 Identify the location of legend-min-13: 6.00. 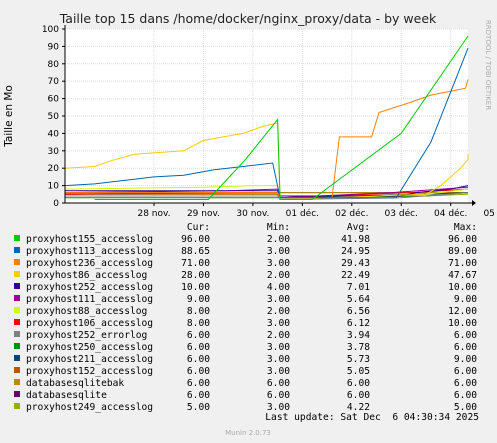
(278, 395).